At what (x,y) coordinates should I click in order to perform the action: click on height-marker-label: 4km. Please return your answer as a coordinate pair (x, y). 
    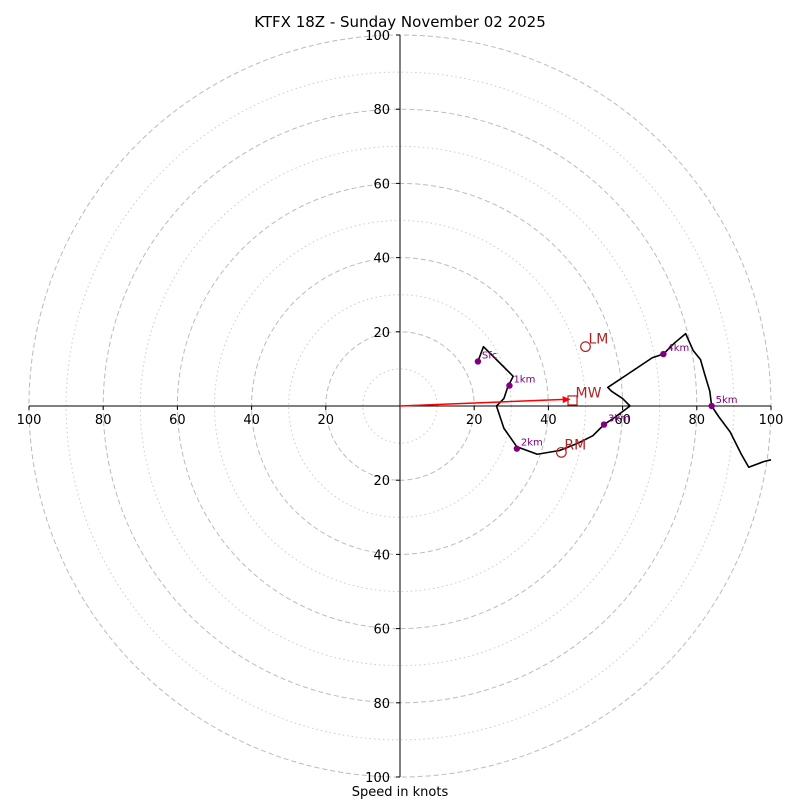
    Looking at the image, I should click on (678, 348).